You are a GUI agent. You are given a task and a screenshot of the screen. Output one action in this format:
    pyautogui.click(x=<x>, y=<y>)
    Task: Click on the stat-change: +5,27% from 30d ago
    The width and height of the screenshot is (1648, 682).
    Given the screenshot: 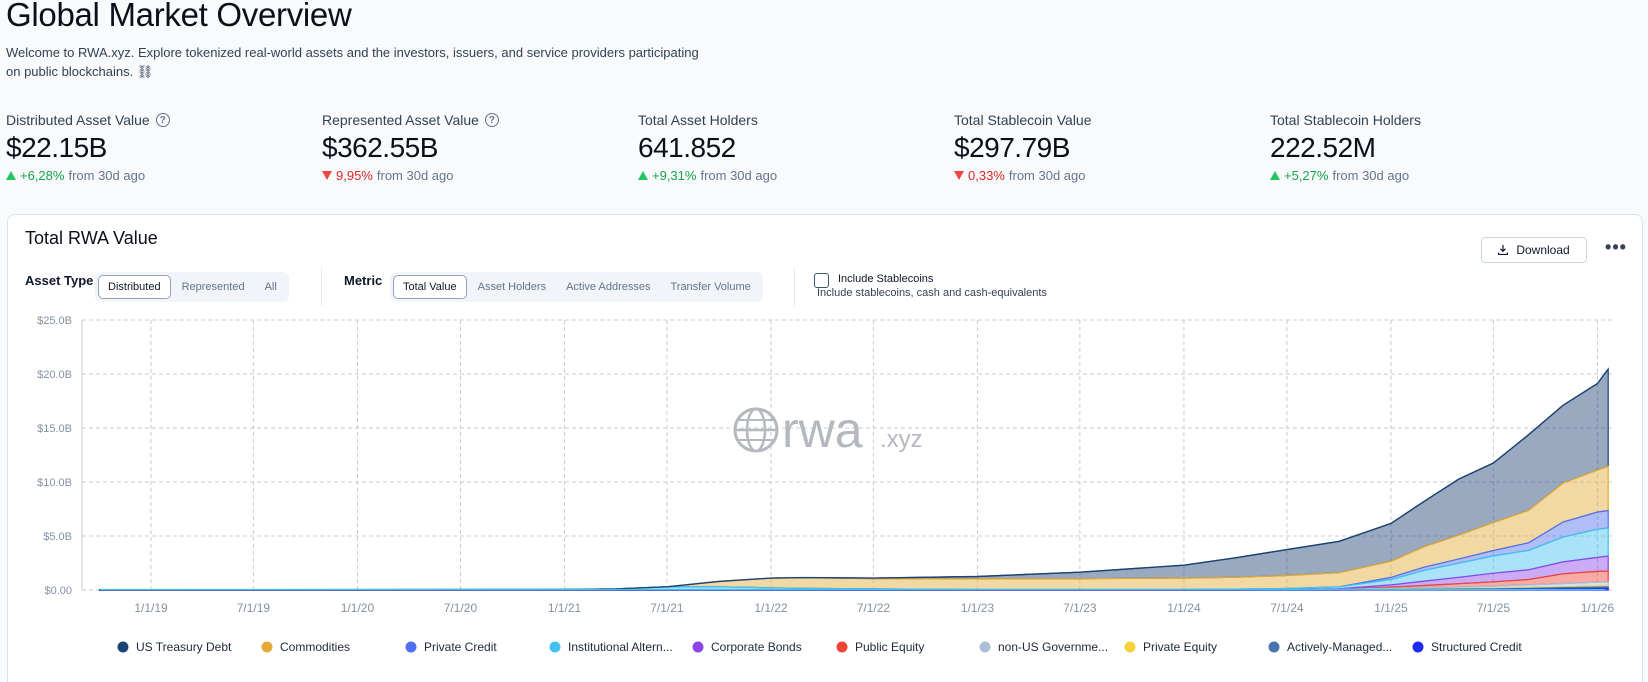 What is the action you would take?
    pyautogui.click(x=1430, y=175)
    